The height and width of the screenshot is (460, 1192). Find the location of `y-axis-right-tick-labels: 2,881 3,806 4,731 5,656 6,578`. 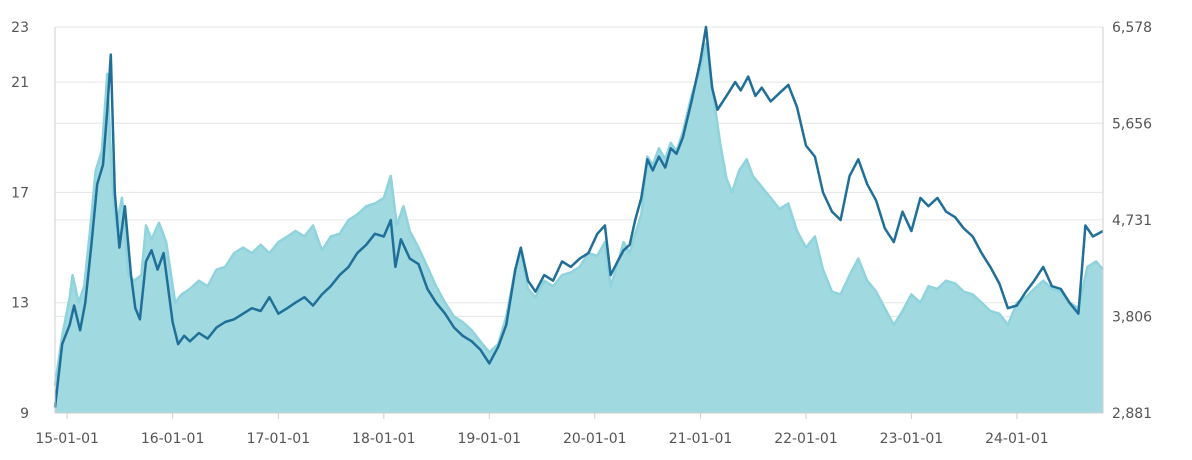

y-axis-right-tick-labels: 2,881 3,806 4,731 5,656 6,578 is located at coordinates (1132, 221).